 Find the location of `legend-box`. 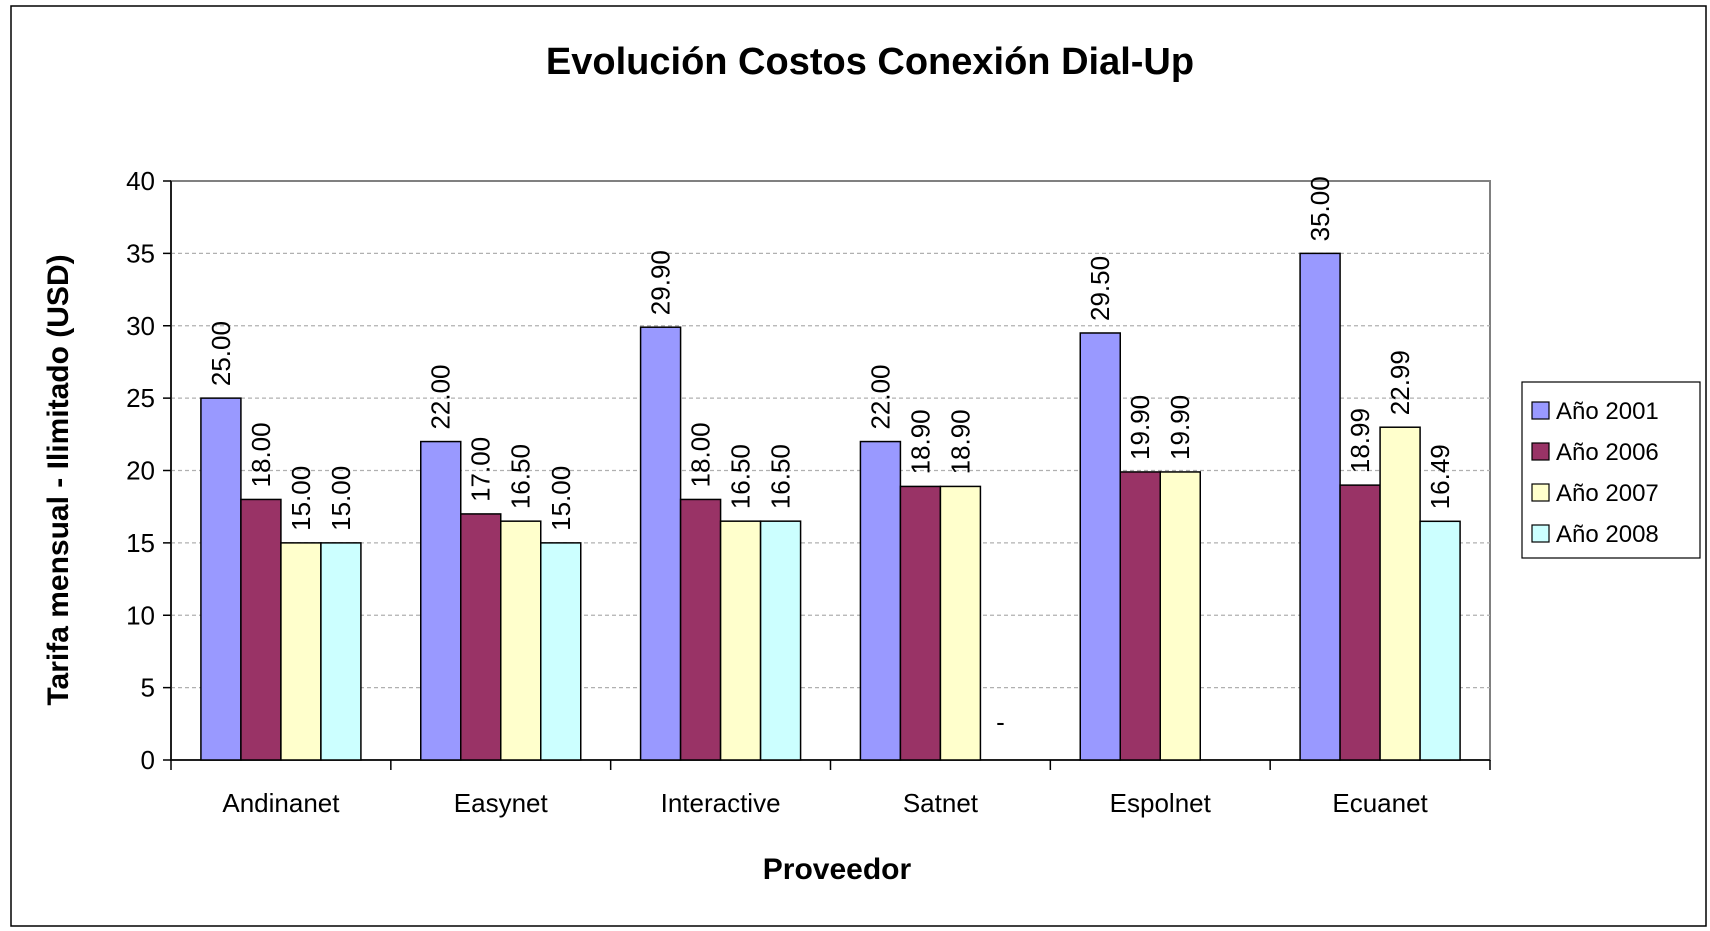

legend-box is located at coordinates (1611, 470).